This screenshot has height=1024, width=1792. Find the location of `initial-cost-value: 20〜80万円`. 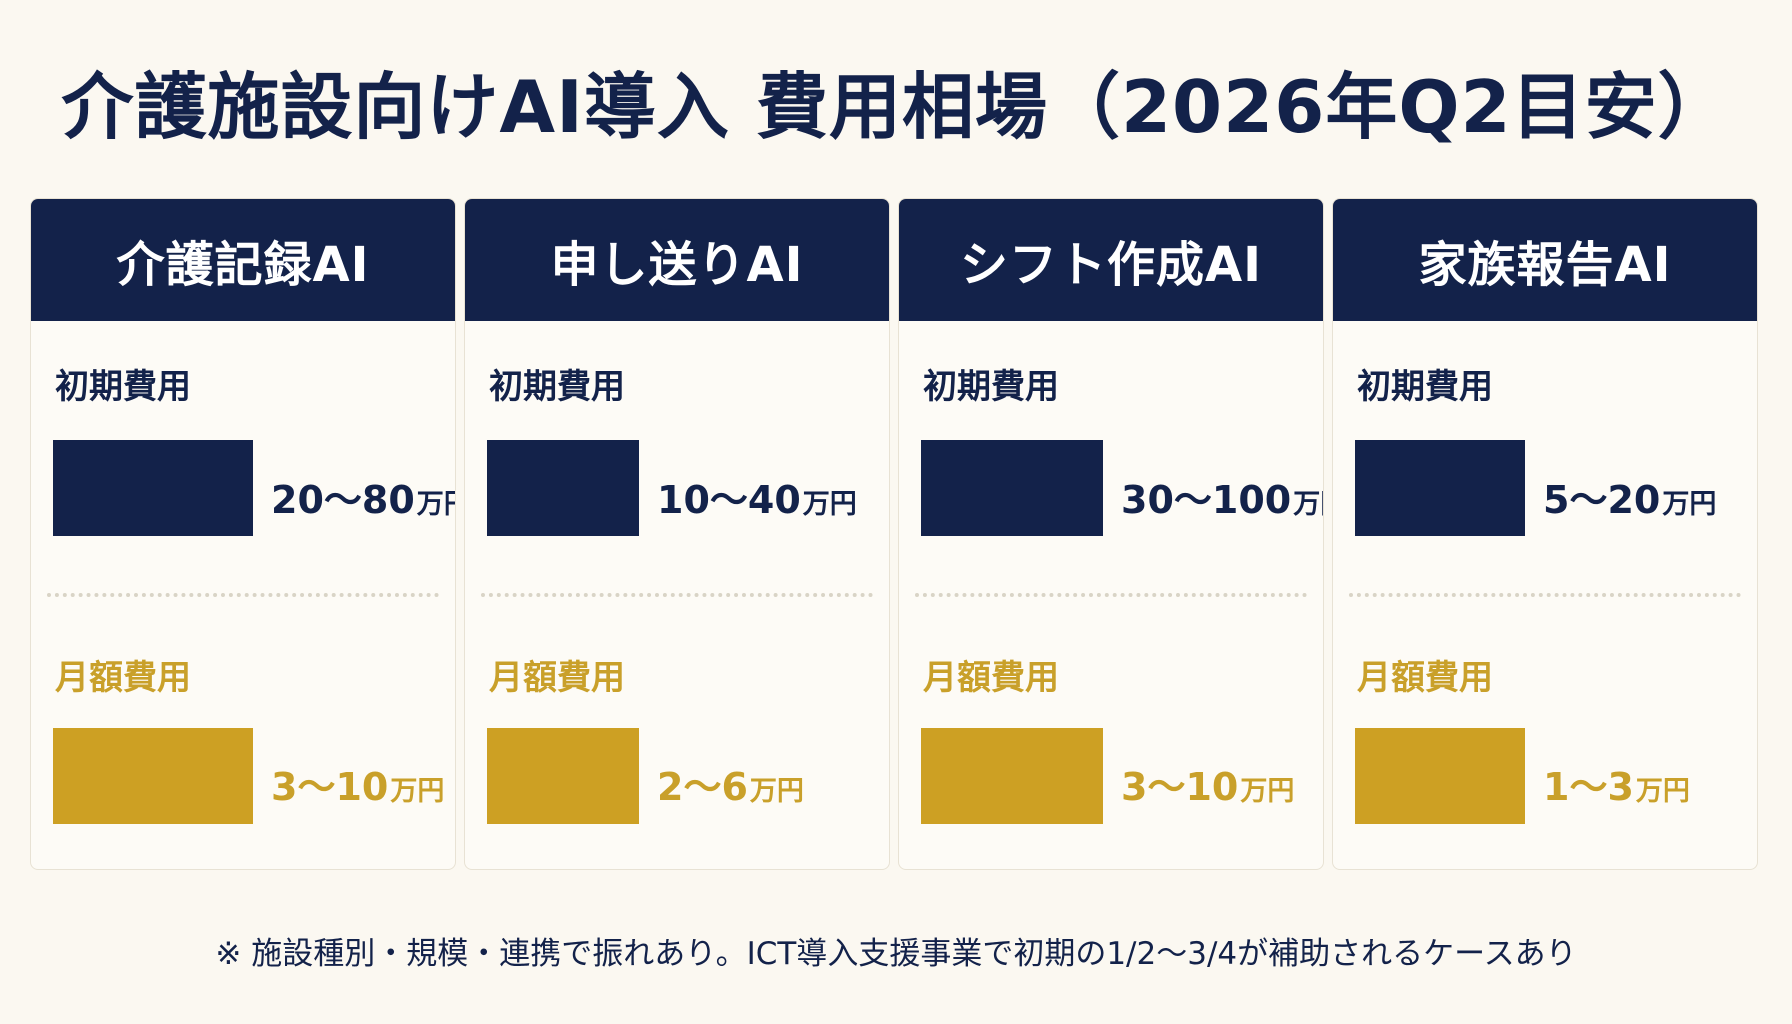

initial-cost-value: 20〜80万円 is located at coordinates (363, 496).